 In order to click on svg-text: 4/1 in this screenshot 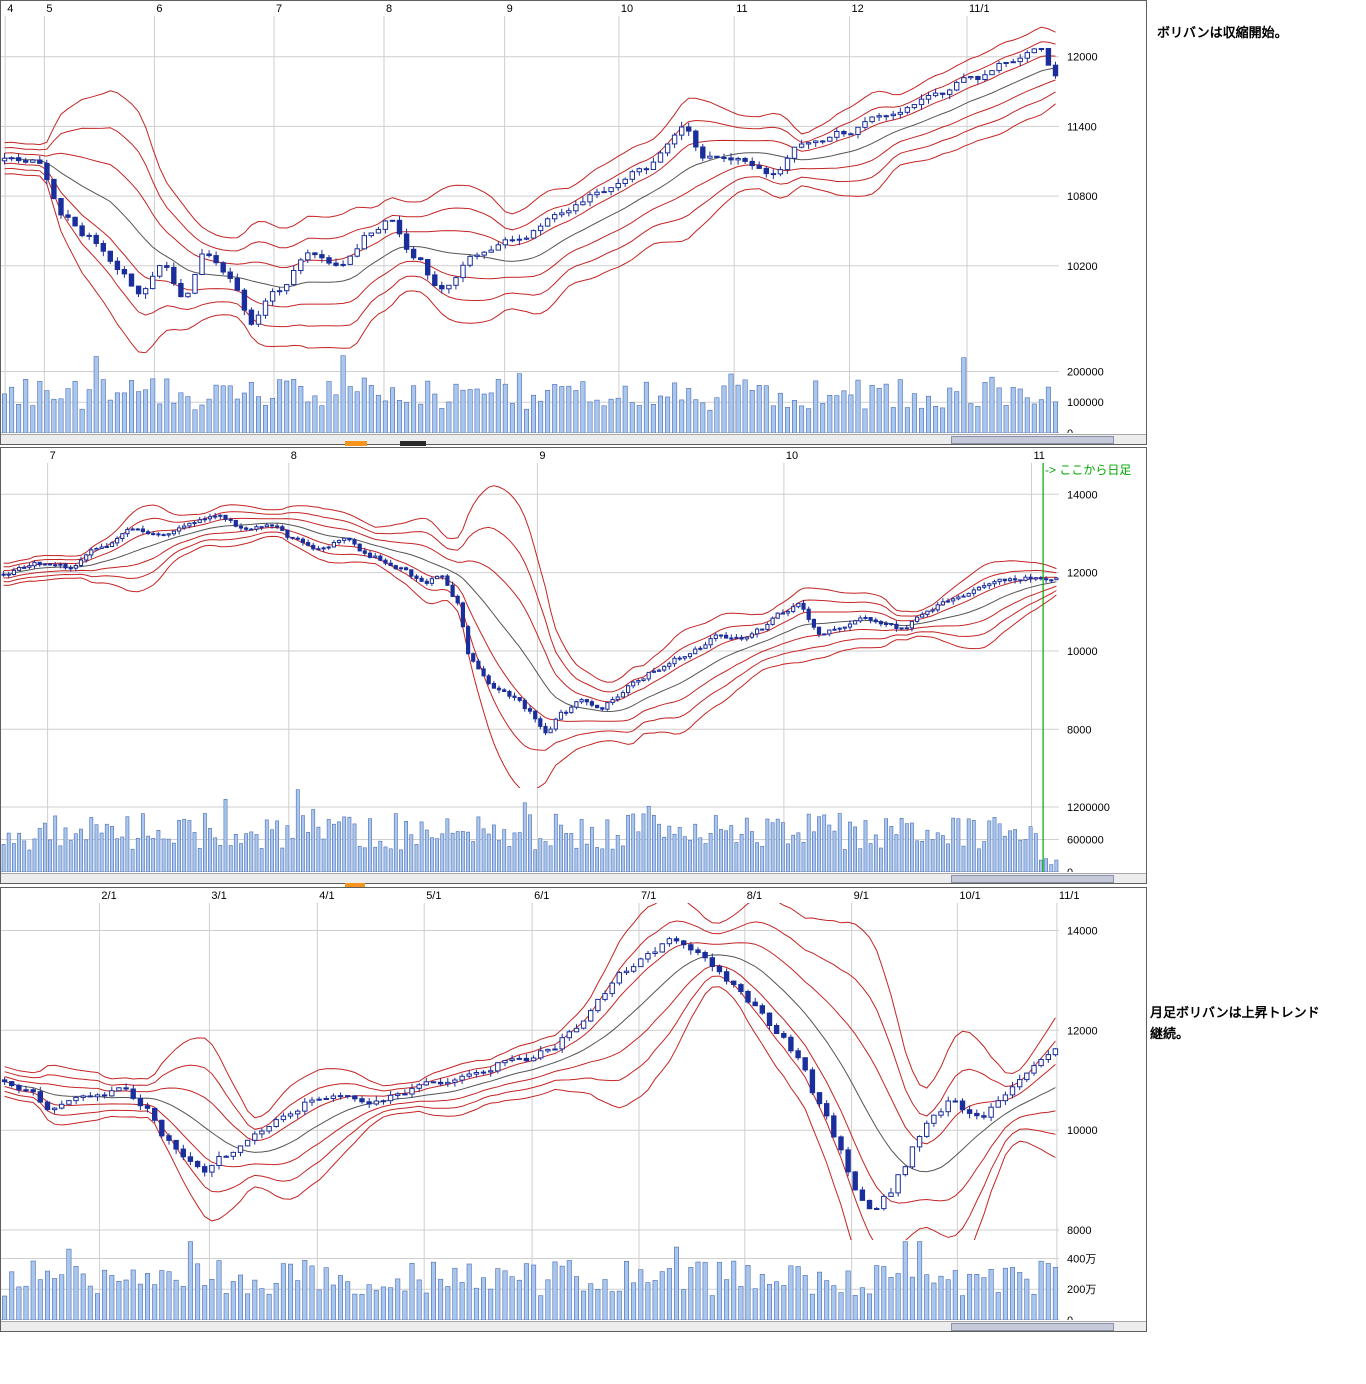, I will do `click(326, 896)`.